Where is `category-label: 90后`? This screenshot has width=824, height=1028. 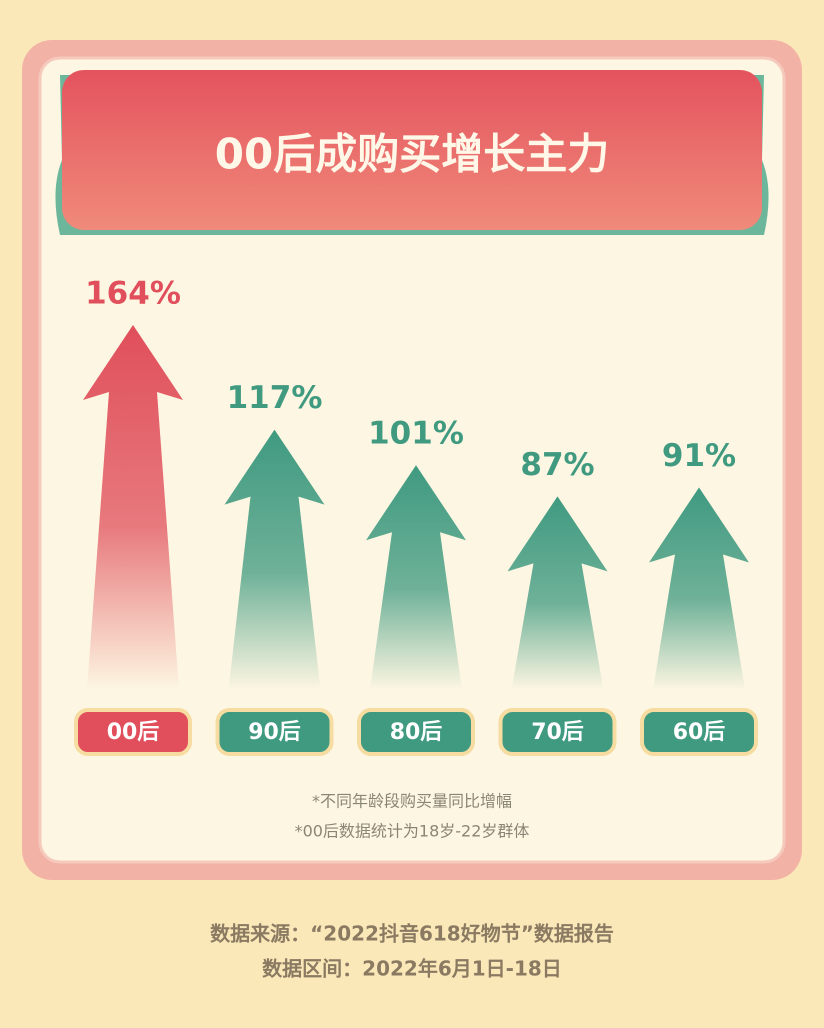 category-label: 90后 is located at coordinates (274, 732).